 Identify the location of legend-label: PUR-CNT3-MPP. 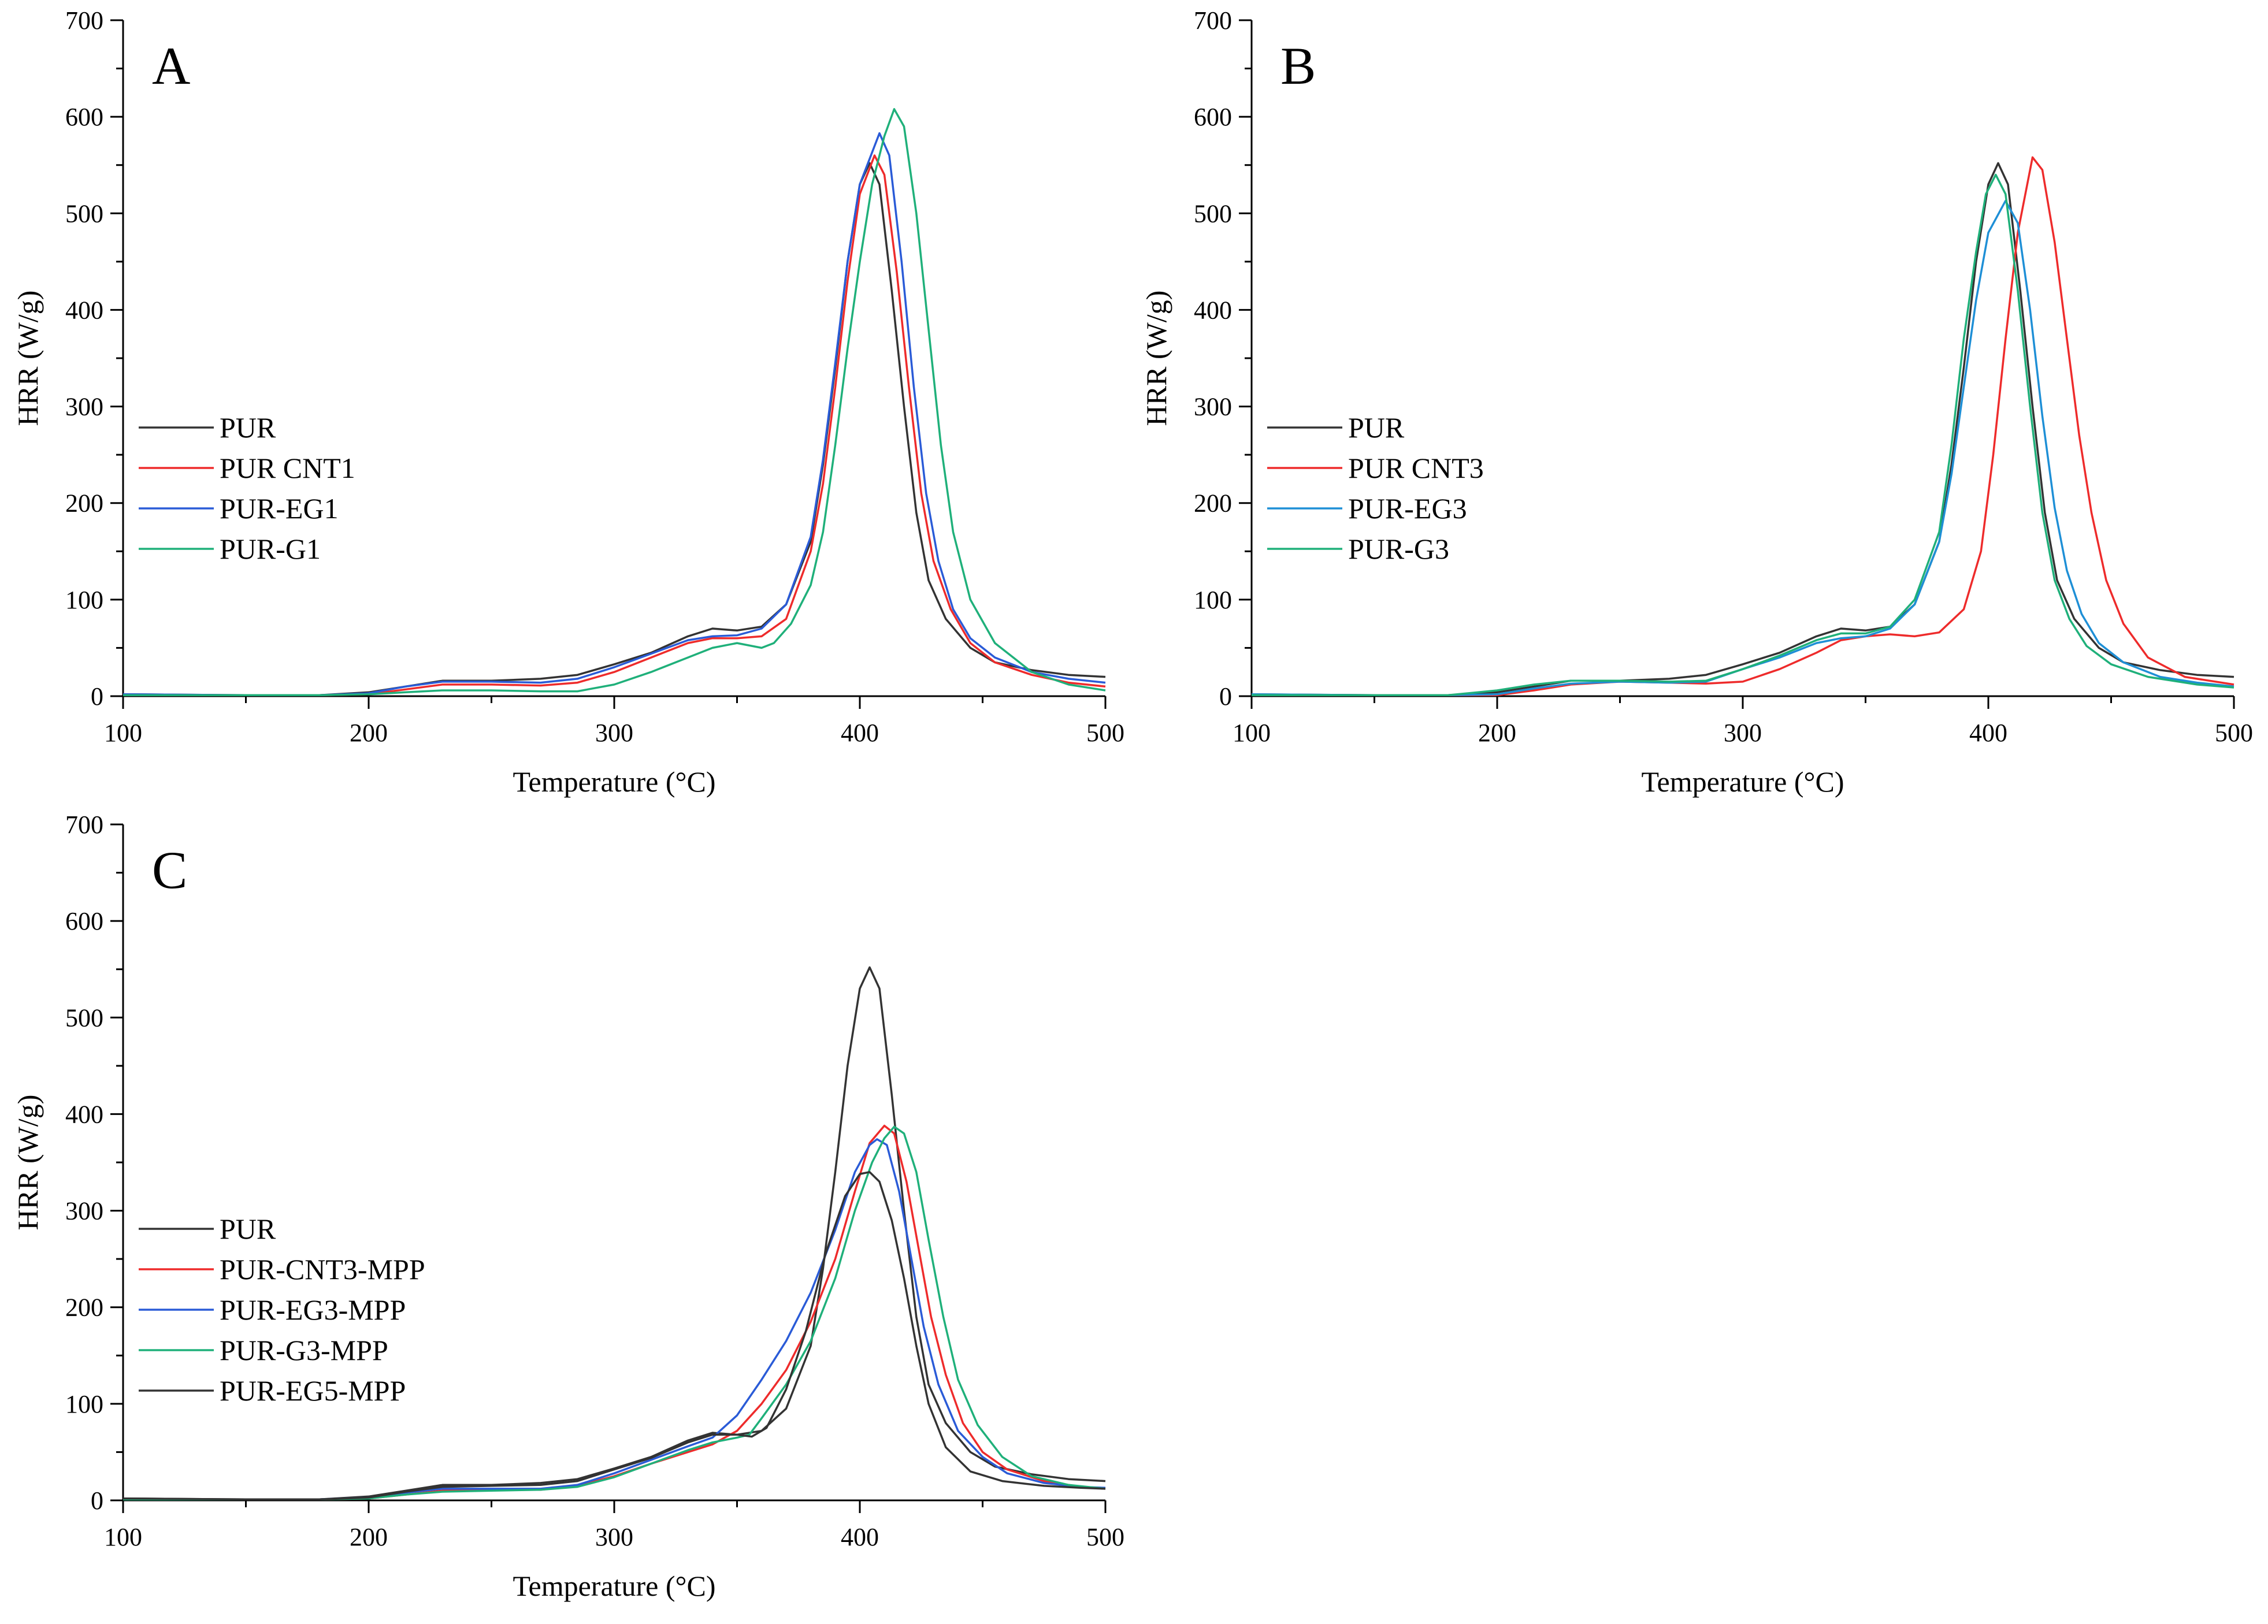
(322, 1269).